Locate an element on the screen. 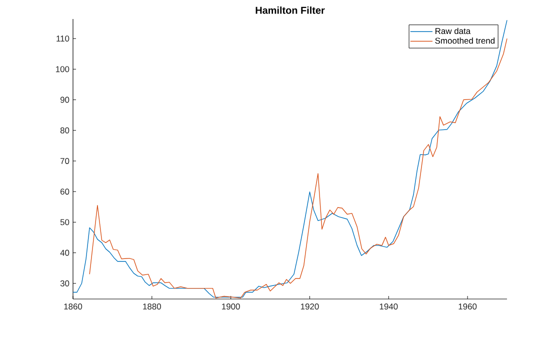  legend-label: Raw data is located at coordinates (453, 31).